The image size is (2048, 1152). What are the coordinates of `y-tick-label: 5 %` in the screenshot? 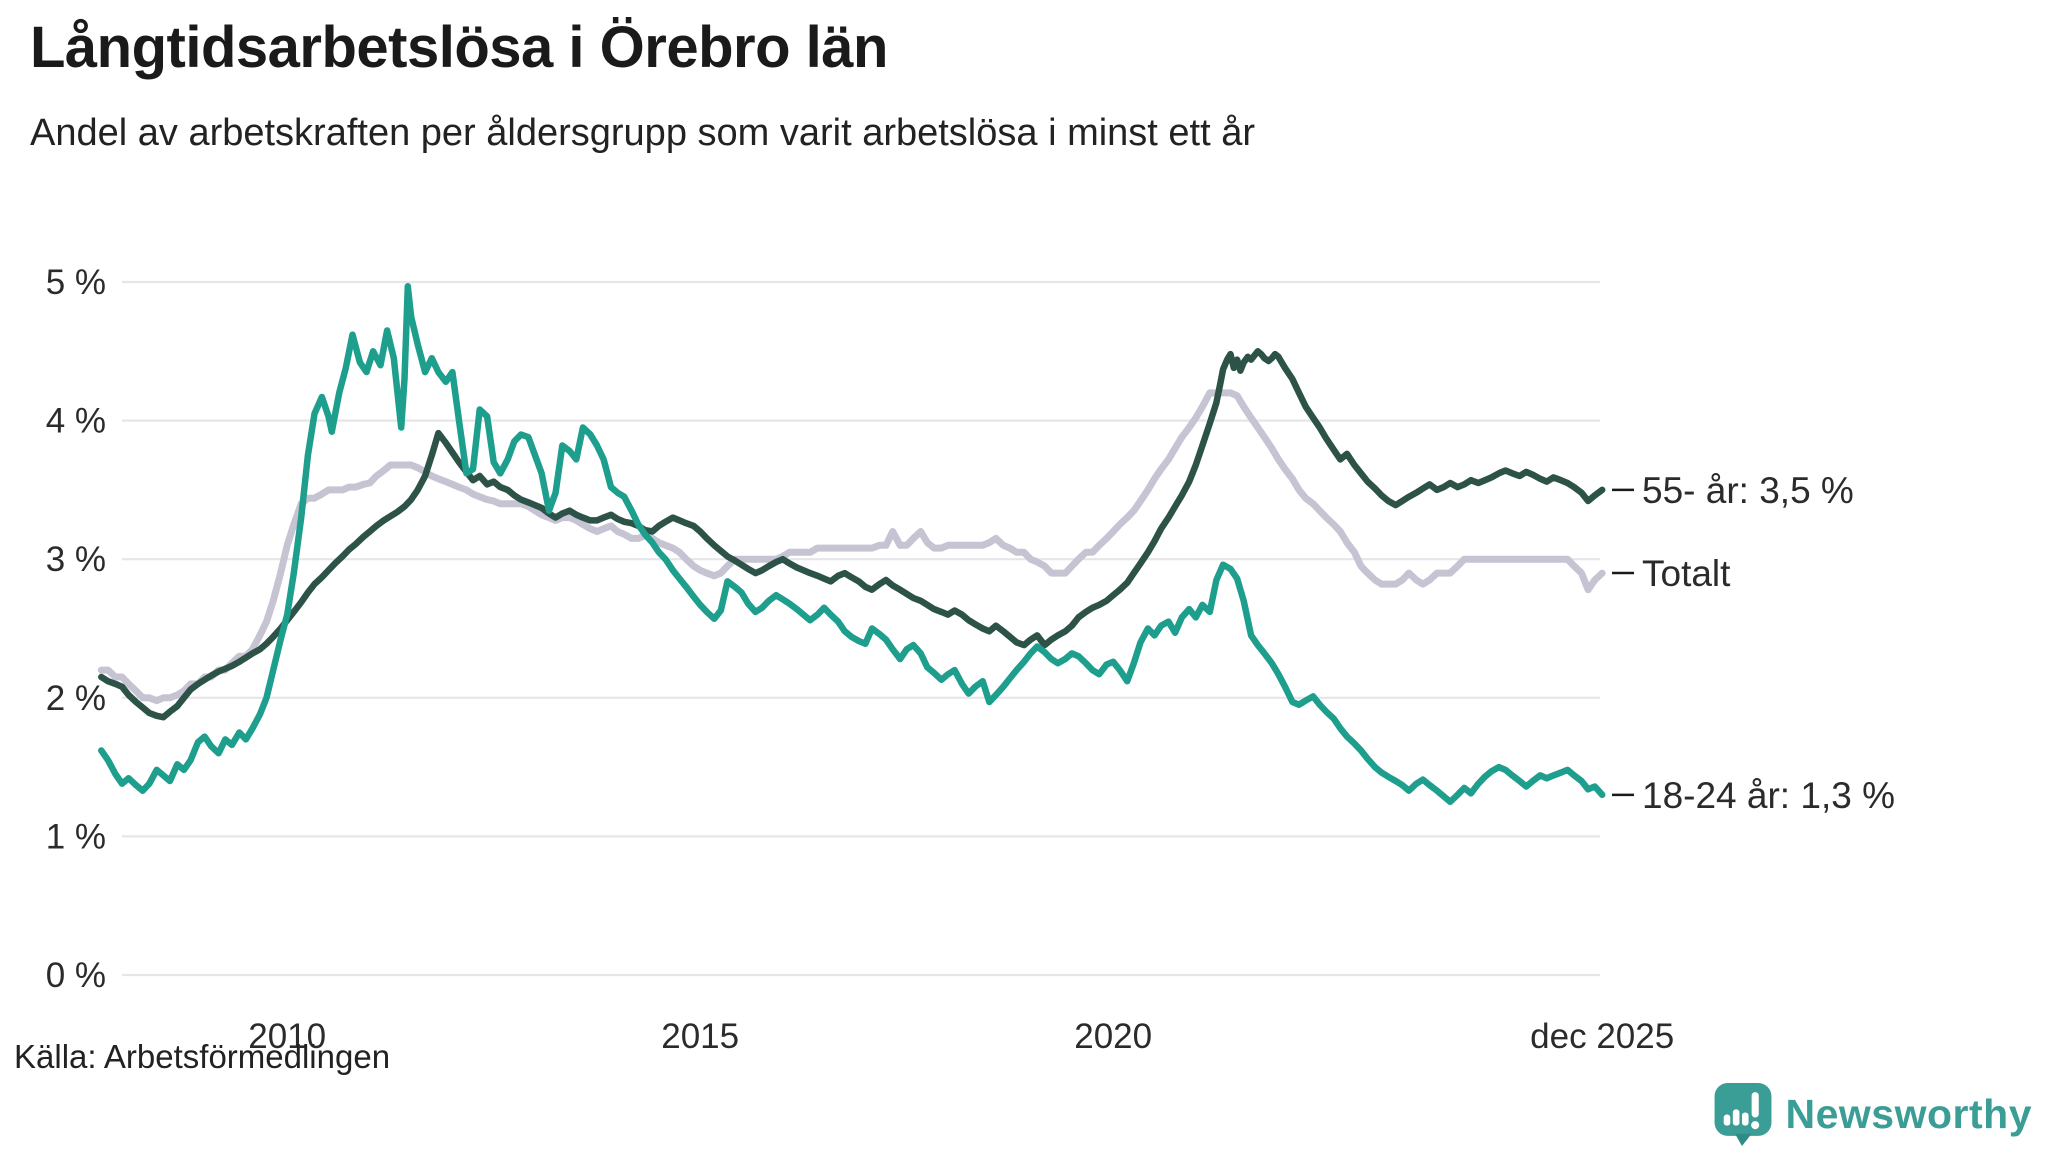 It's located at (76, 282).